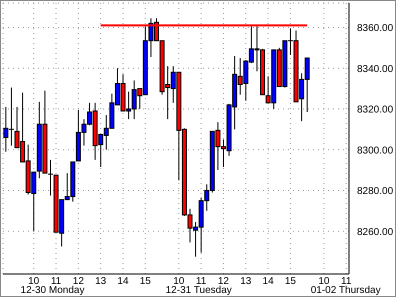 The width and height of the screenshot is (396, 297). What do you see at coordinates (199, 290) in the screenshot?
I see `text: 12-31 Tuesday` at bounding box center [199, 290].